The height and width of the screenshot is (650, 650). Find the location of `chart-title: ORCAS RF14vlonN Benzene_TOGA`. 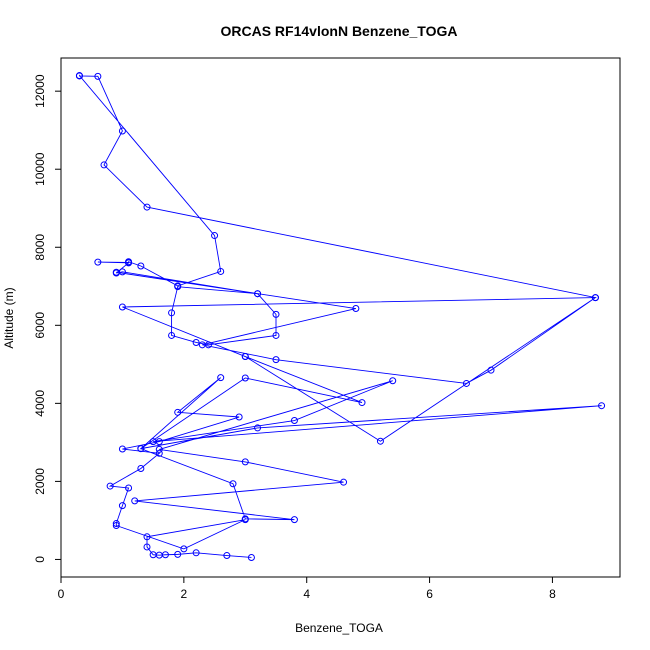

chart-title: ORCAS RF14vlonN Benzene_TOGA is located at coordinates (338, 31).